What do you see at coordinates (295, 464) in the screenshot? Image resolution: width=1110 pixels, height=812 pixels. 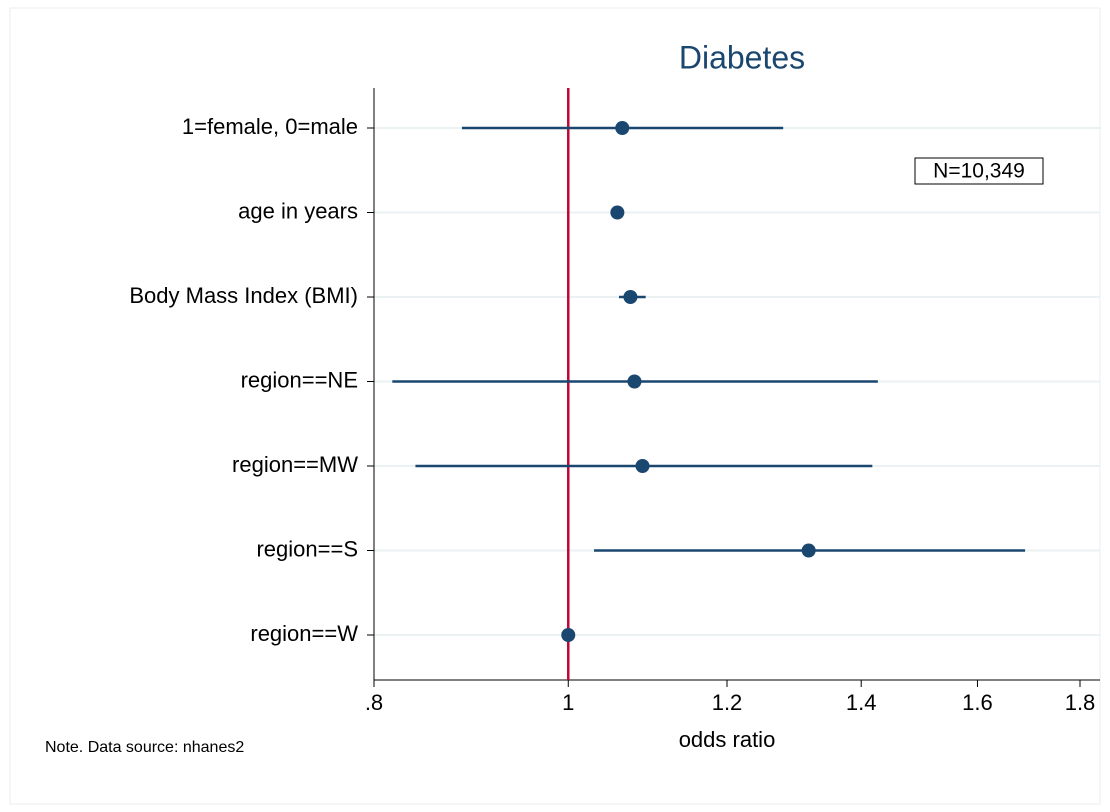 I see `y-tick-label: region==MW` at bounding box center [295, 464].